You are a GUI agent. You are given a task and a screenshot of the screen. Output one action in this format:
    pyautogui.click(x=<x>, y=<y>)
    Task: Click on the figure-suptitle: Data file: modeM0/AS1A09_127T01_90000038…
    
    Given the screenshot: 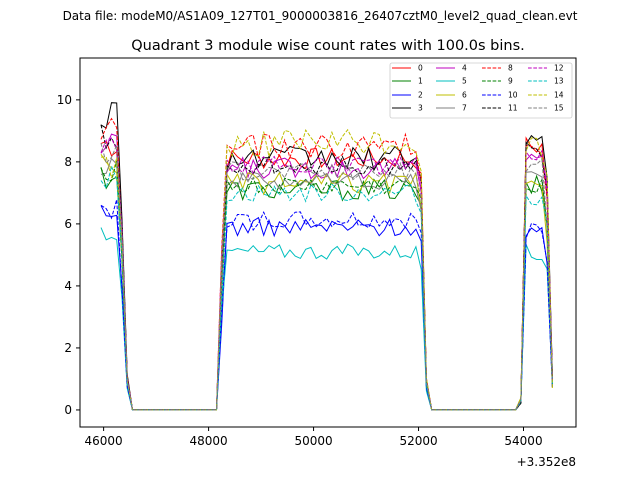 What is the action you would take?
    pyautogui.click(x=320, y=16)
    